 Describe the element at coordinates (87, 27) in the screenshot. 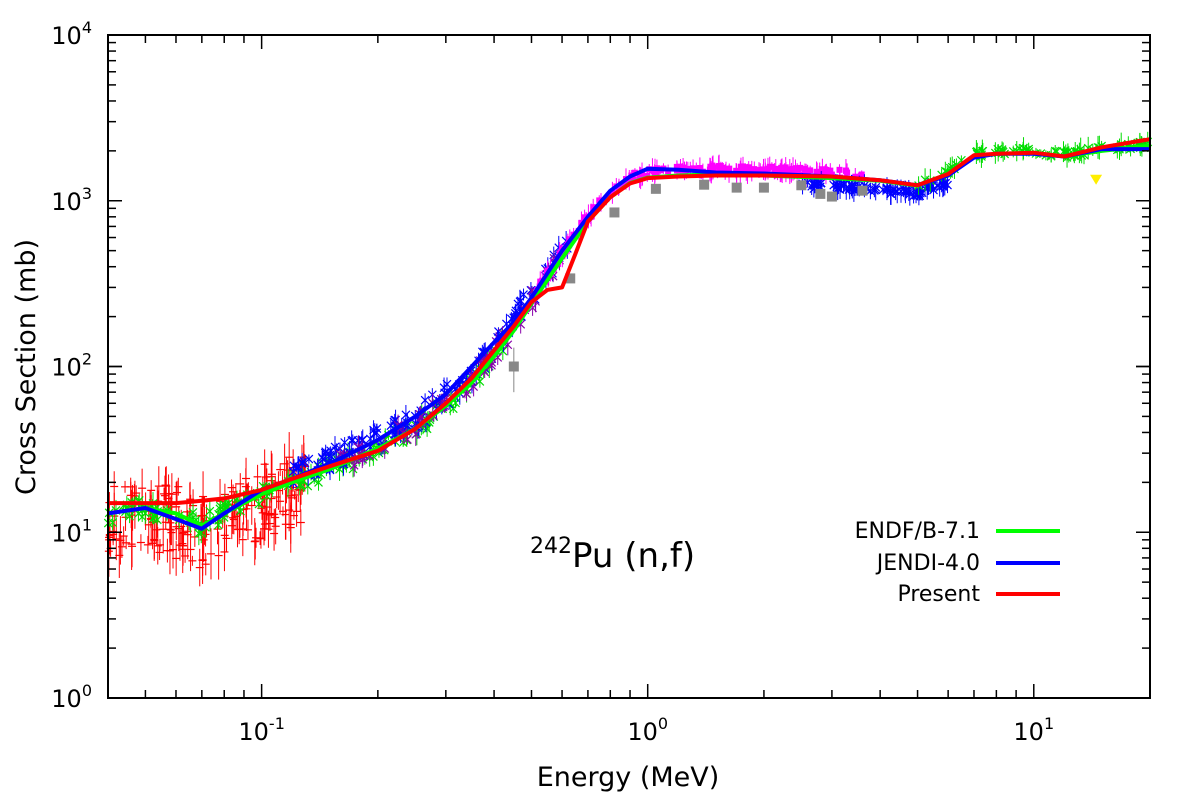

I see `y-tick-exponent: 4` at that location.